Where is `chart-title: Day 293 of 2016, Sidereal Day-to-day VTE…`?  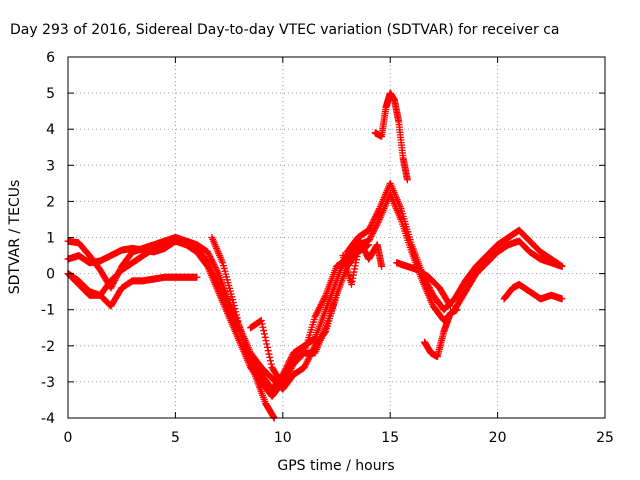 chart-title: Day 293 of 2016, Sidereal Day-to-day VTE… is located at coordinates (285, 30).